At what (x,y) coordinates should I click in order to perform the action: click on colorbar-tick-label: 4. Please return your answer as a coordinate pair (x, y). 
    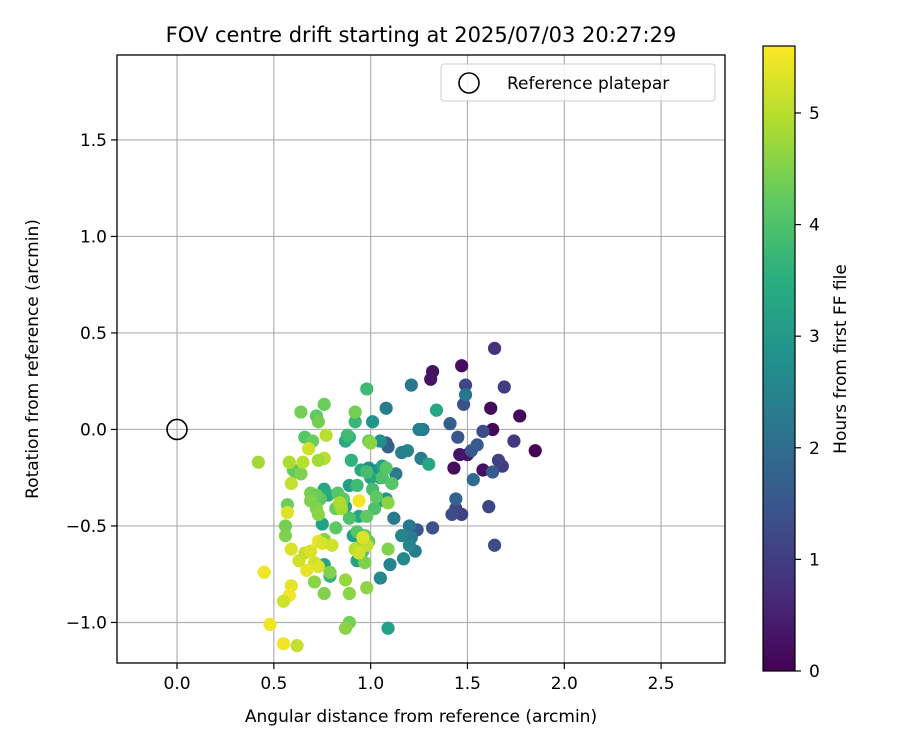
    Looking at the image, I should click on (814, 226).